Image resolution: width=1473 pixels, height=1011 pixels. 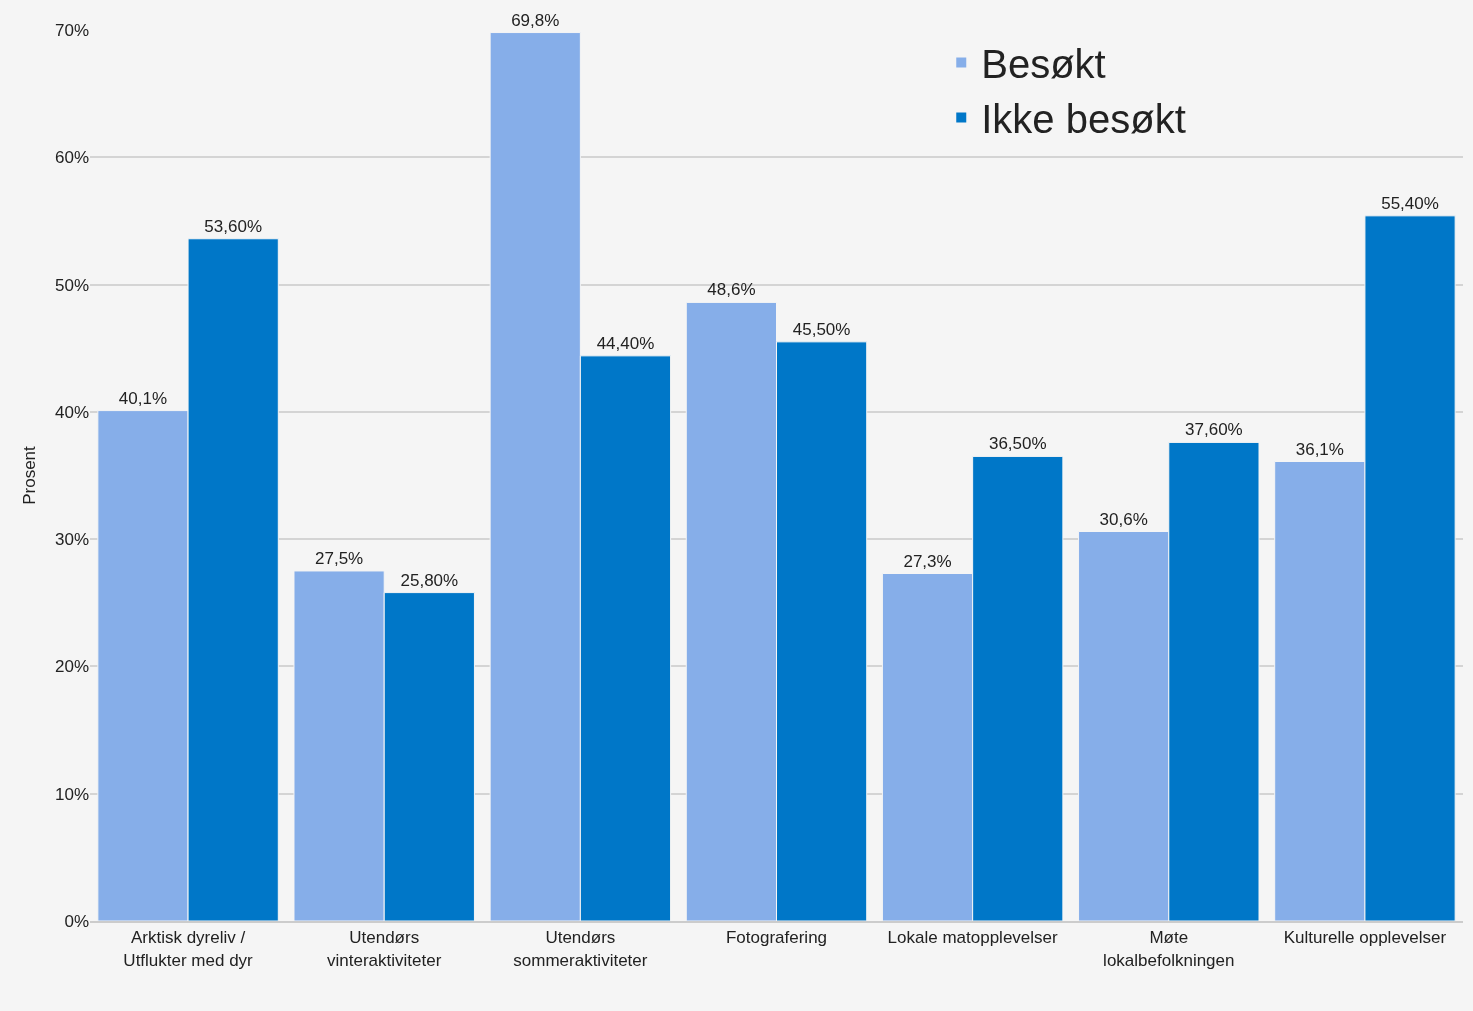 I want to click on data-label: 55,40%, so click(x=1410, y=203).